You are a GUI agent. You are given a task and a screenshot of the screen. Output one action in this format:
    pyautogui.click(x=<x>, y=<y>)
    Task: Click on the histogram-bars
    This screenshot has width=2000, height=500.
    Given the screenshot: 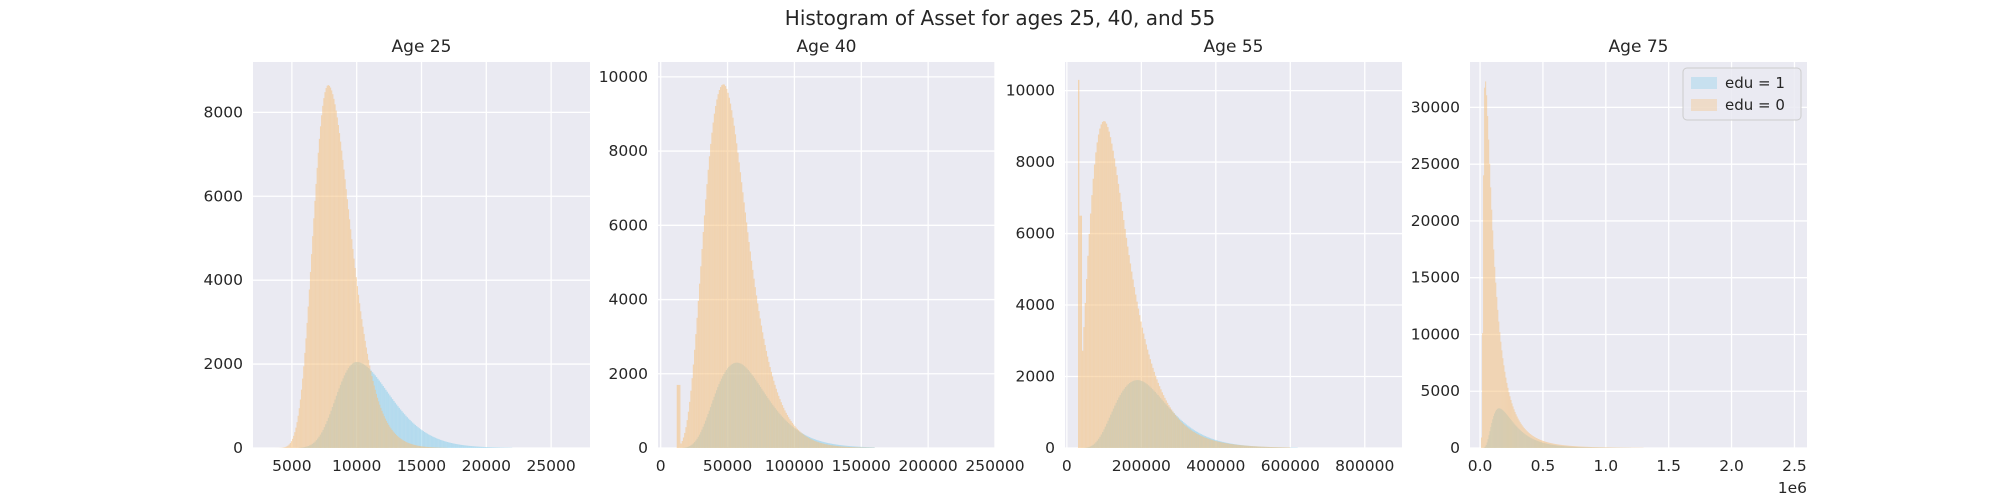 What is the action you would take?
    pyautogui.click(x=1562, y=264)
    